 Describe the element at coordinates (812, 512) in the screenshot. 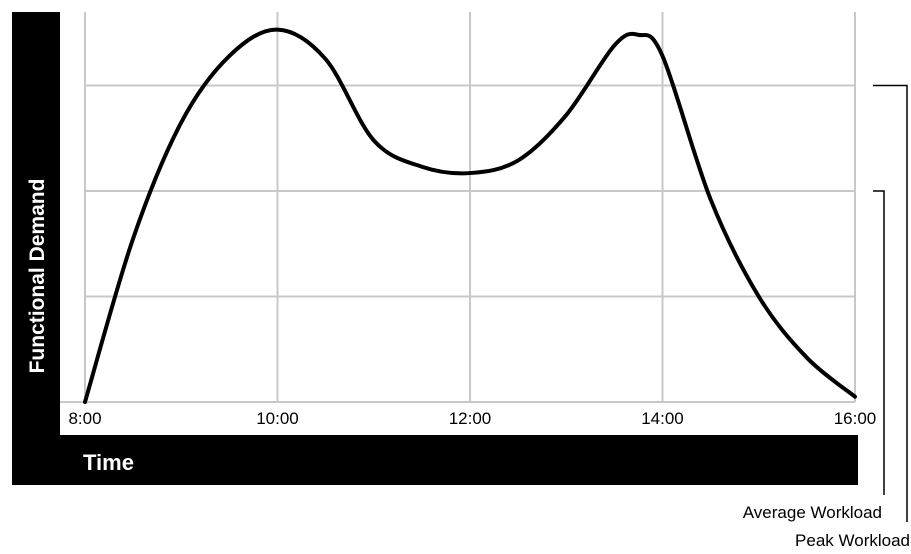

I see `average-workload-label: Average Workload` at that location.